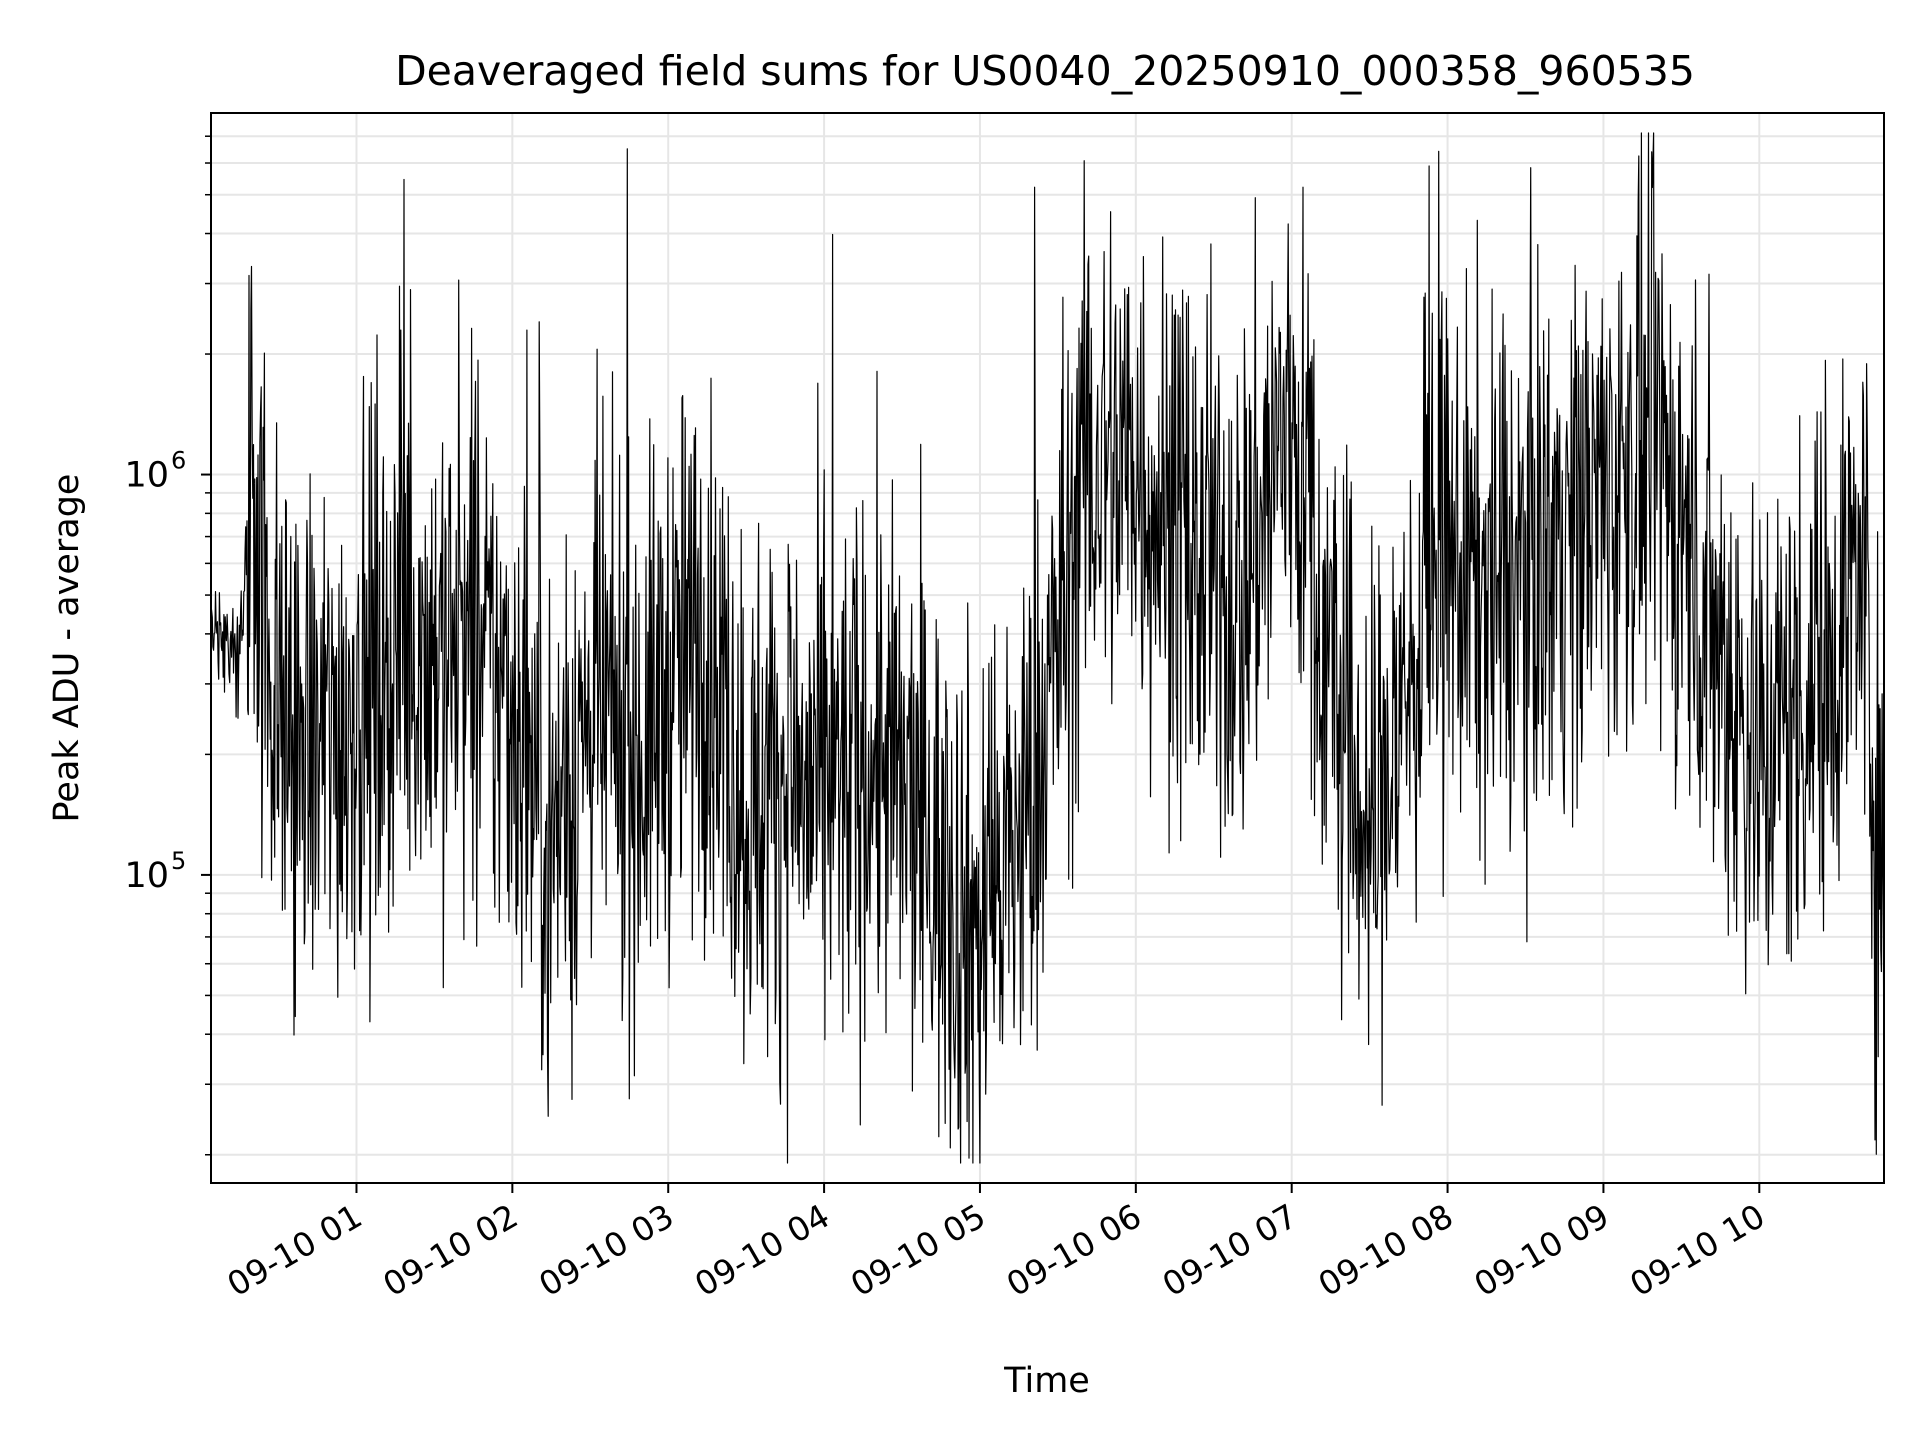 The image size is (1920, 1440). Describe the element at coordinates (178, 461) in the screenshot. I see `y-tick-label-exponent: 6` at that location.